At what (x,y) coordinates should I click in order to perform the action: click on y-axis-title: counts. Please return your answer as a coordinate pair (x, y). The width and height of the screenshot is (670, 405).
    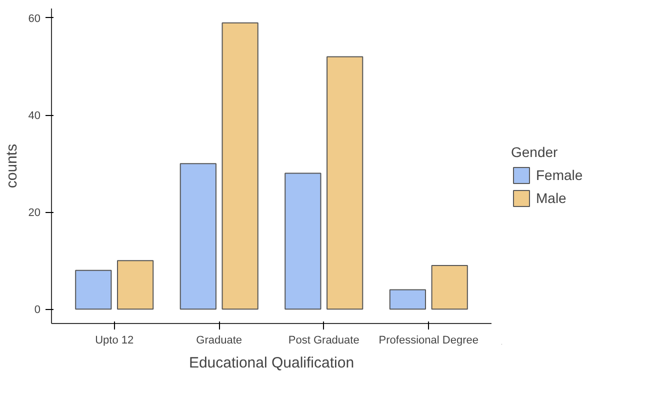
    Looking at the image, I should click on (11, 166).